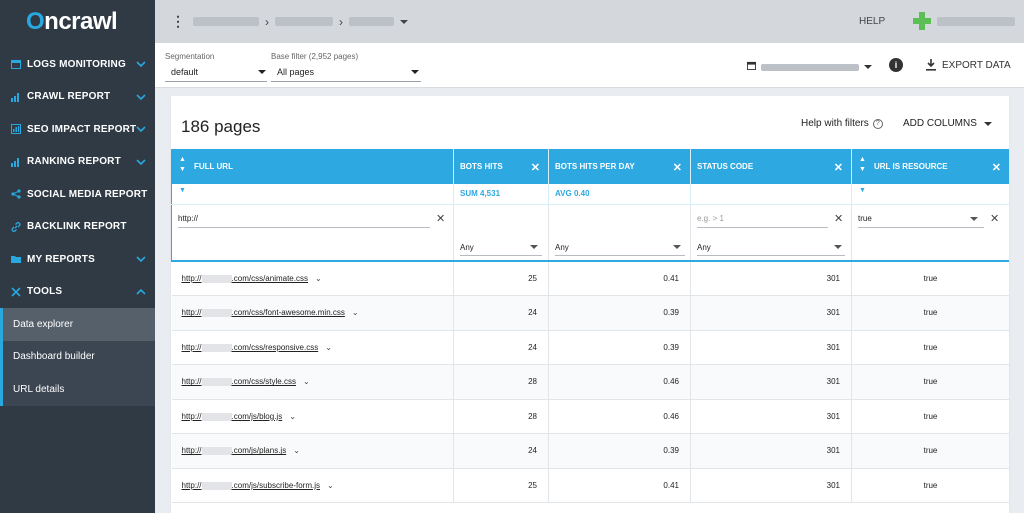  What do you see at coordinates (239, 381) in the screenshot?
I see `url-link: http:// .com/css/style.css` at bounding box center [239, 381].